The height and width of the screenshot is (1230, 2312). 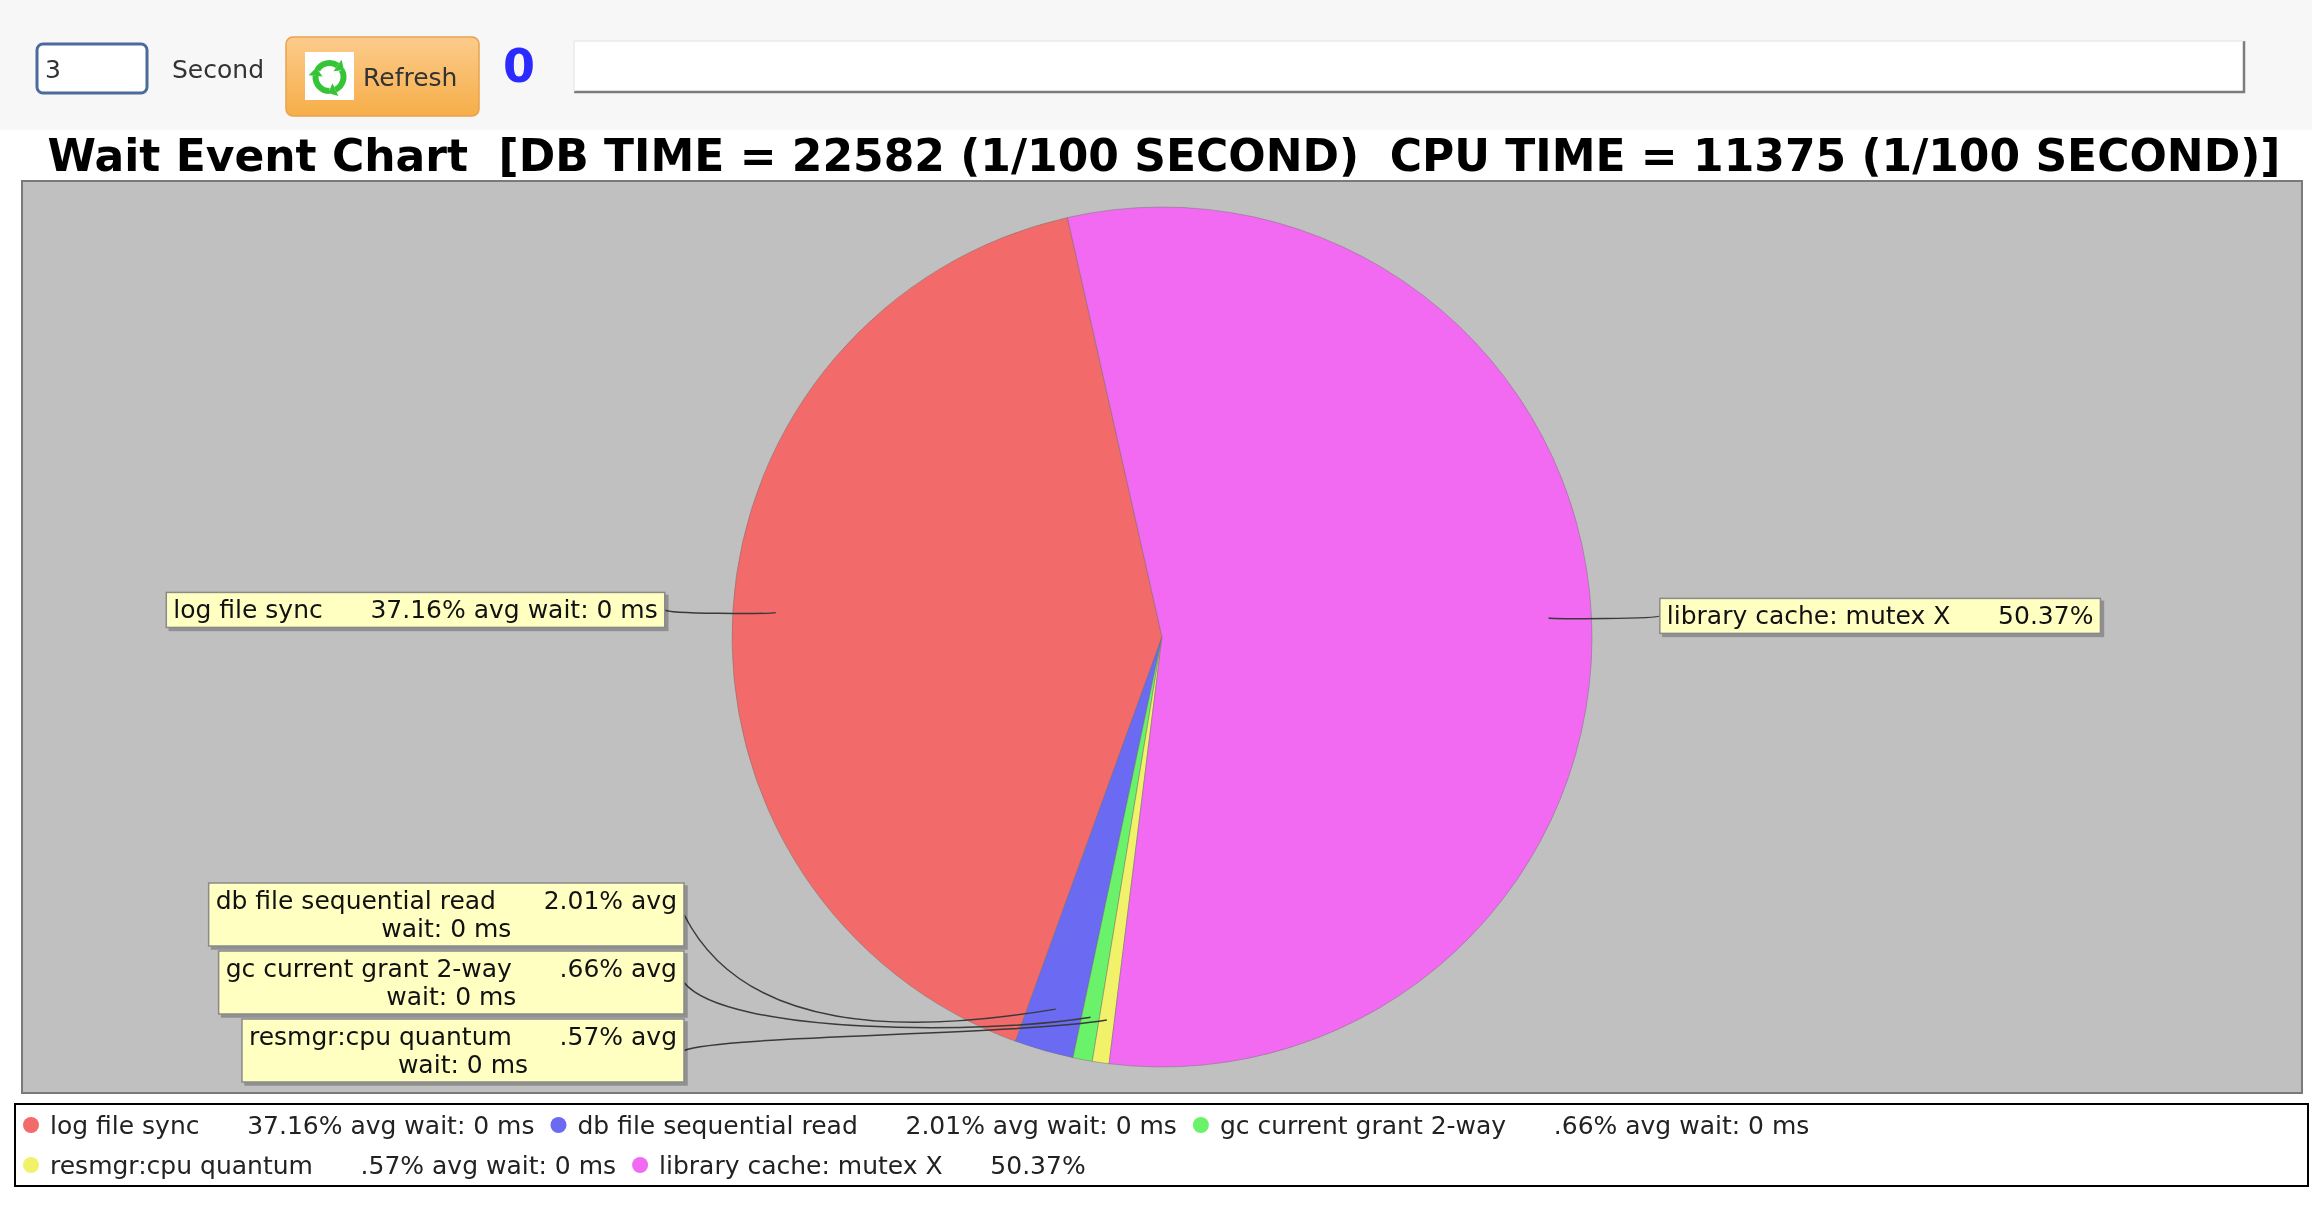 What do you see at coordinates (446, 914) in the screenshot?
I see `slice-label: db file sequential read 2.01% avg wait: 0 ms` at bounding box center [446, 914].